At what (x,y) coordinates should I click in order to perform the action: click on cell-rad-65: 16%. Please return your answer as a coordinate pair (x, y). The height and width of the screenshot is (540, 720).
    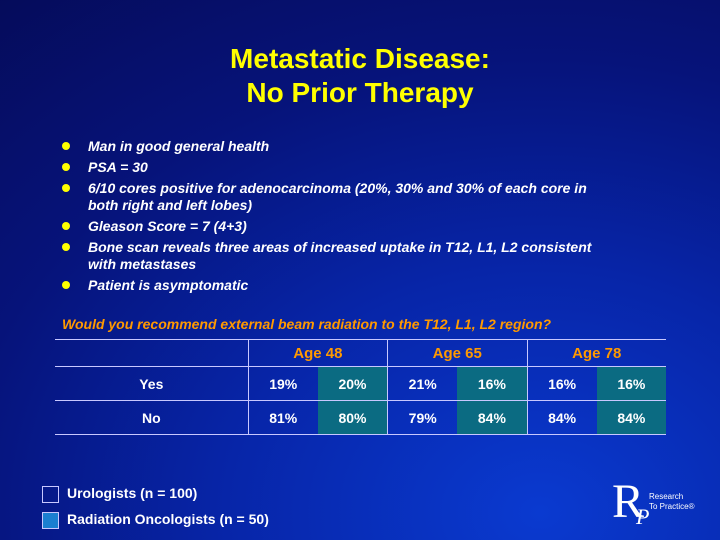
    Looking at the image, I should click on (492, 383).